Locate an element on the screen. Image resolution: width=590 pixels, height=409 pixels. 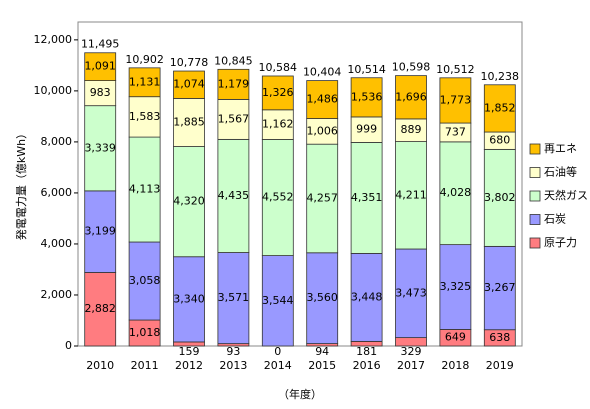
value-label: 94 is located at coordinates (322, 351).